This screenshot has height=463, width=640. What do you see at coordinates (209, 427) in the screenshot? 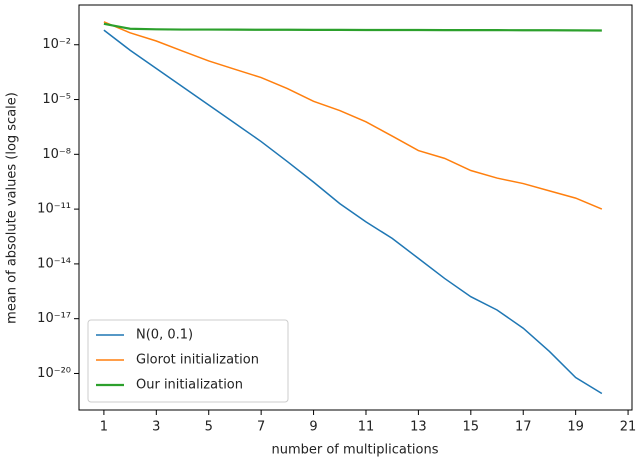
I see `x-tick-label: 5` at bounding box center [209, 427].